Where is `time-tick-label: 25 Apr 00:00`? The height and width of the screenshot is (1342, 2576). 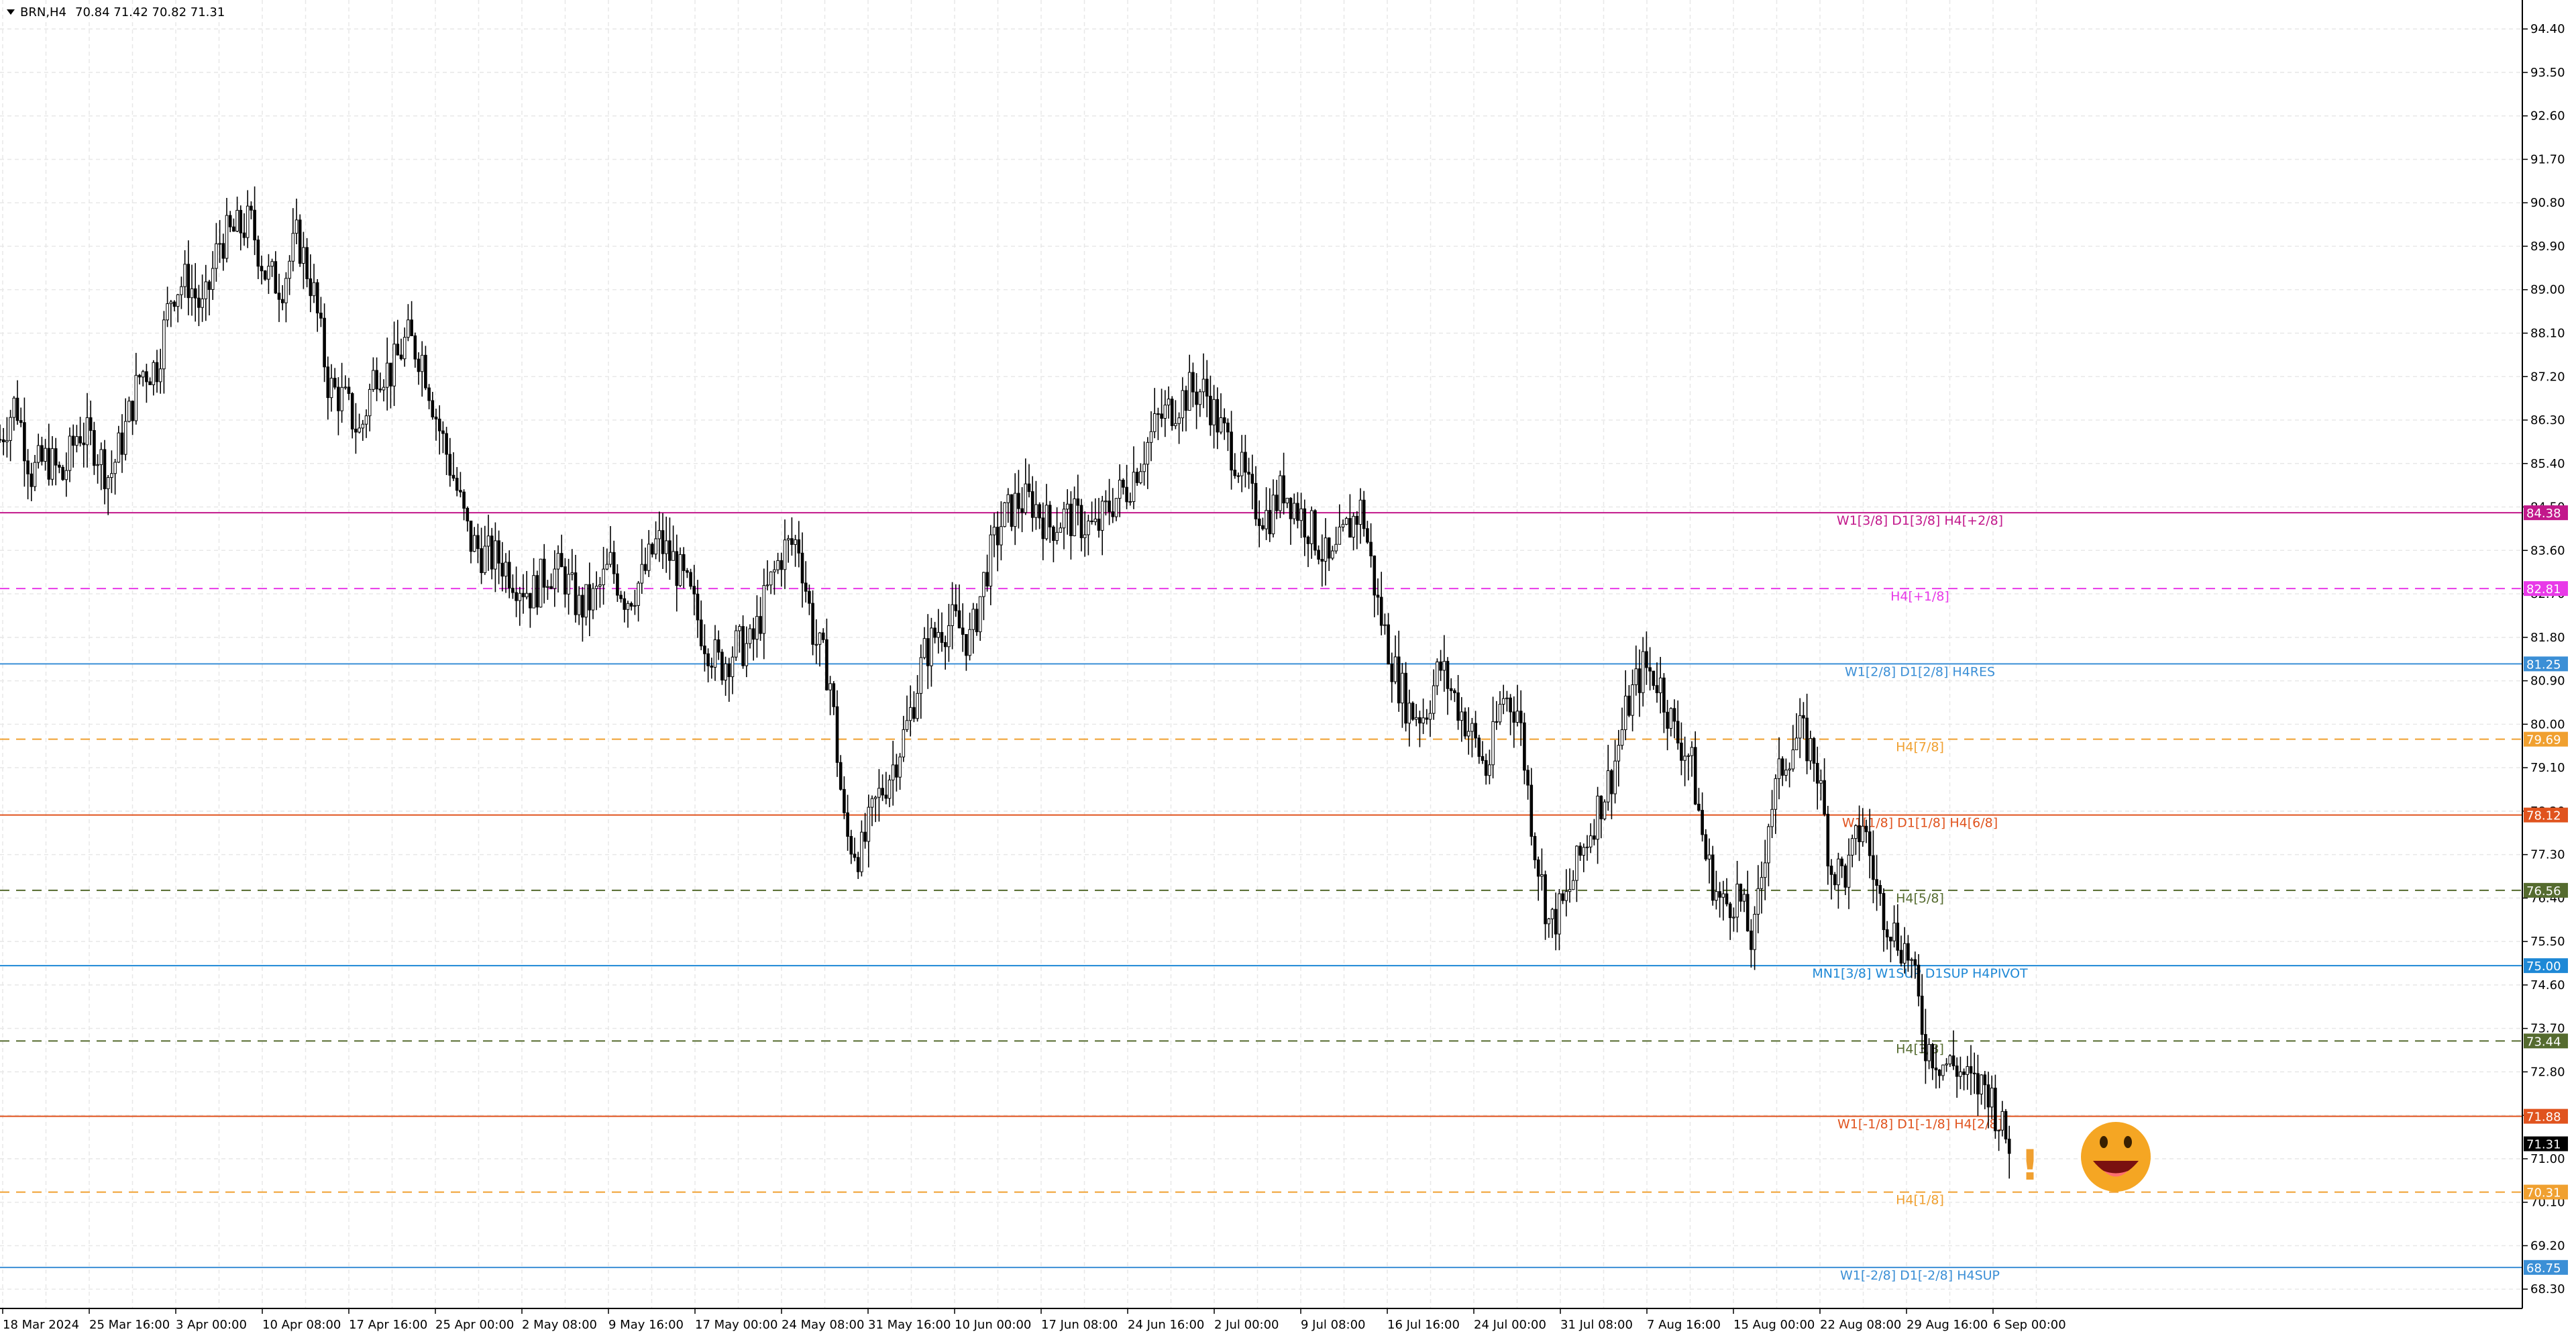 time-tick-label: 25 Apr 00:00 is located at coordinates (474, 1325).